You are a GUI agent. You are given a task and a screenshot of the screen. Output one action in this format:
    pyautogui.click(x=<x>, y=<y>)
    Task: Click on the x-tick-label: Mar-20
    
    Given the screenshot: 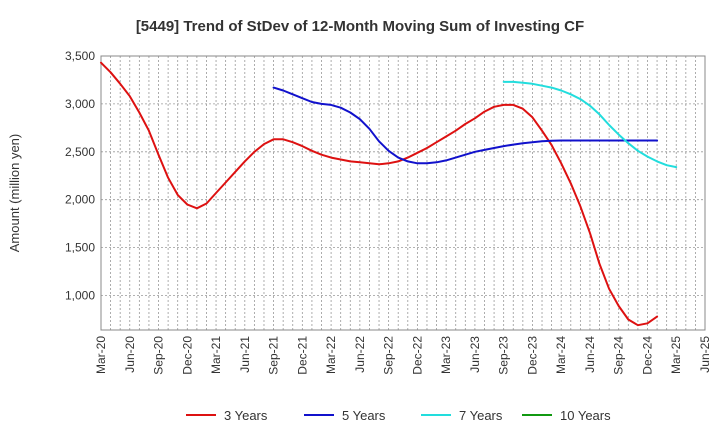 What is the action you would take?
    pyautogui.click(x=101, y=355)
    